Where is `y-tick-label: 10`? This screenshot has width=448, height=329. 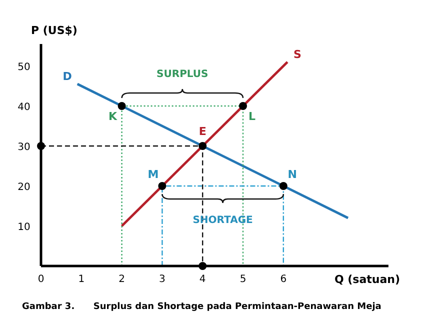 y-tick-label: 10 is located at coordinates (24, 227).